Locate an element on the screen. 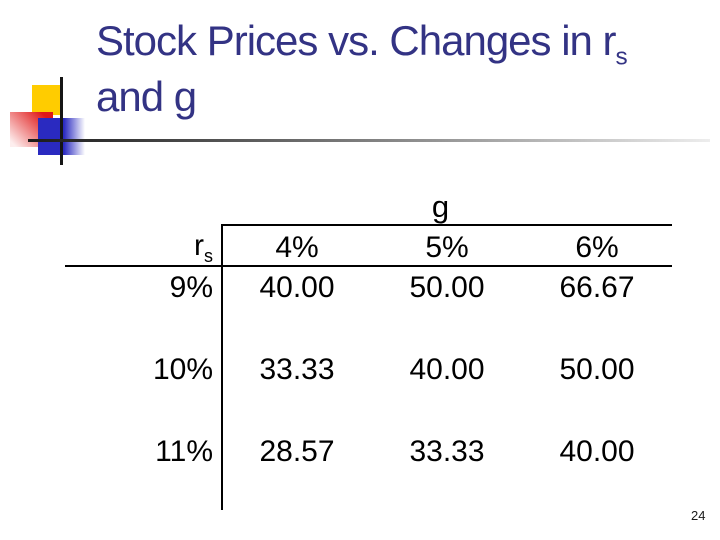 This screenshot has width=720, height=540. table-row: 10% 33.33 40.00 50.00 is located at coordinates (368, 370).